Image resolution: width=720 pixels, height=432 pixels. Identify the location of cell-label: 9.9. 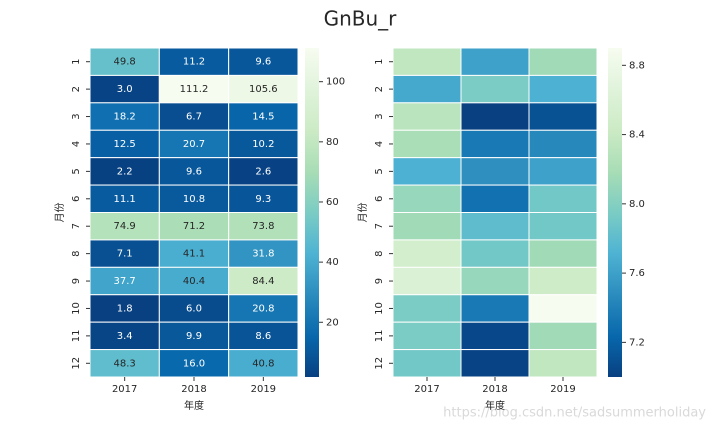
(194, 336).